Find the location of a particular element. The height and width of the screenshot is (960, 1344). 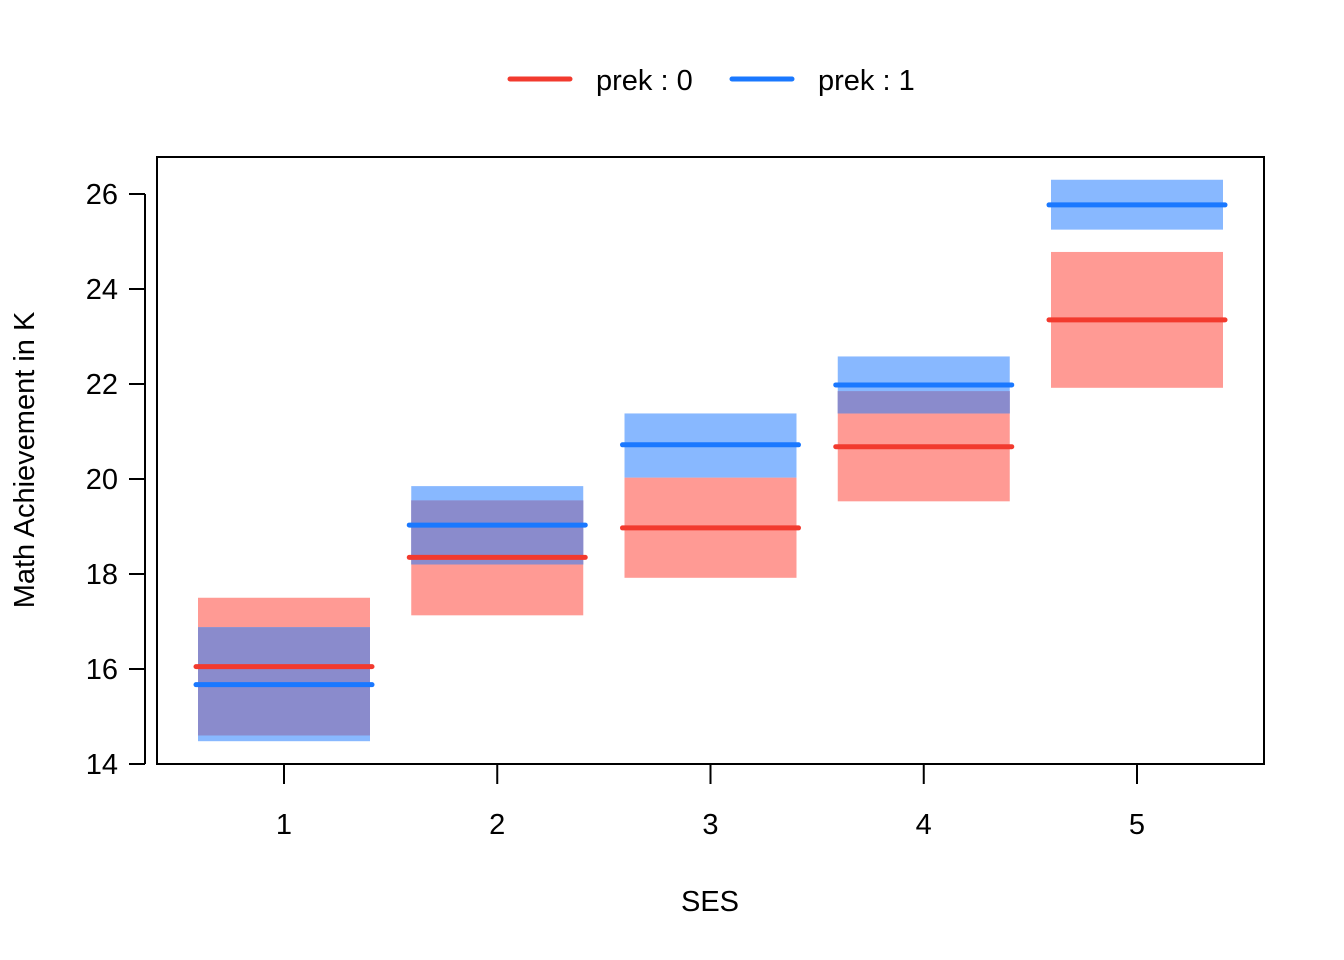

y-tick-label: 24 is located at coordinates (102, 290).